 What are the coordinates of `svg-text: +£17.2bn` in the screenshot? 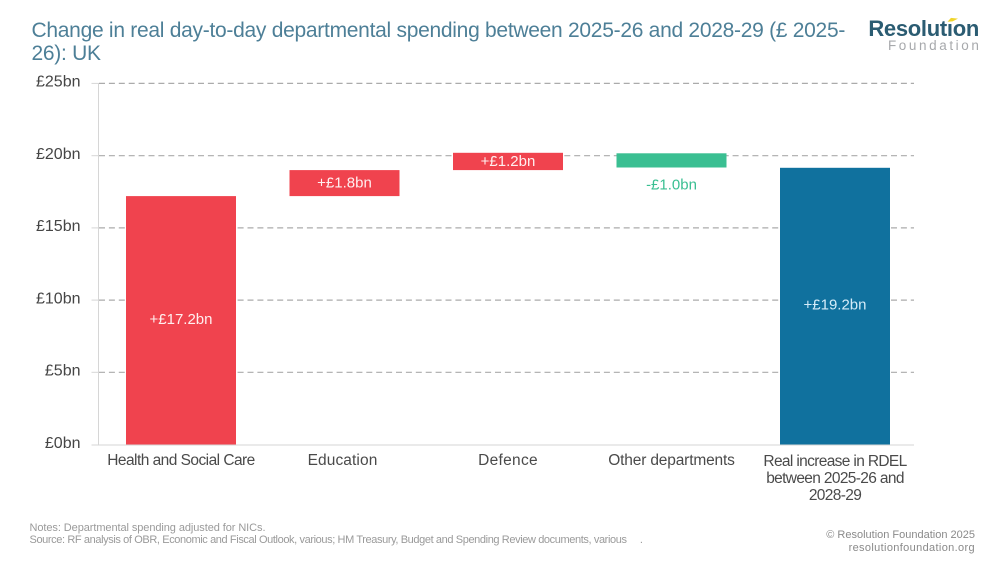 It's located at (181, 319).